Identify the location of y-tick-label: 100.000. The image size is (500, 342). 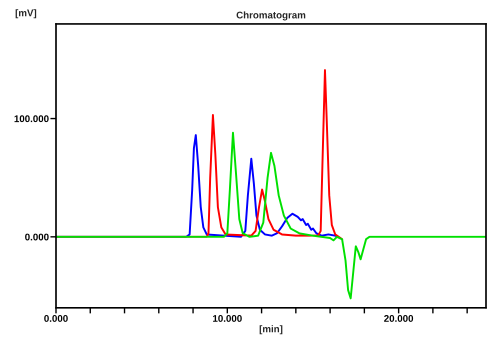
(31, 118).